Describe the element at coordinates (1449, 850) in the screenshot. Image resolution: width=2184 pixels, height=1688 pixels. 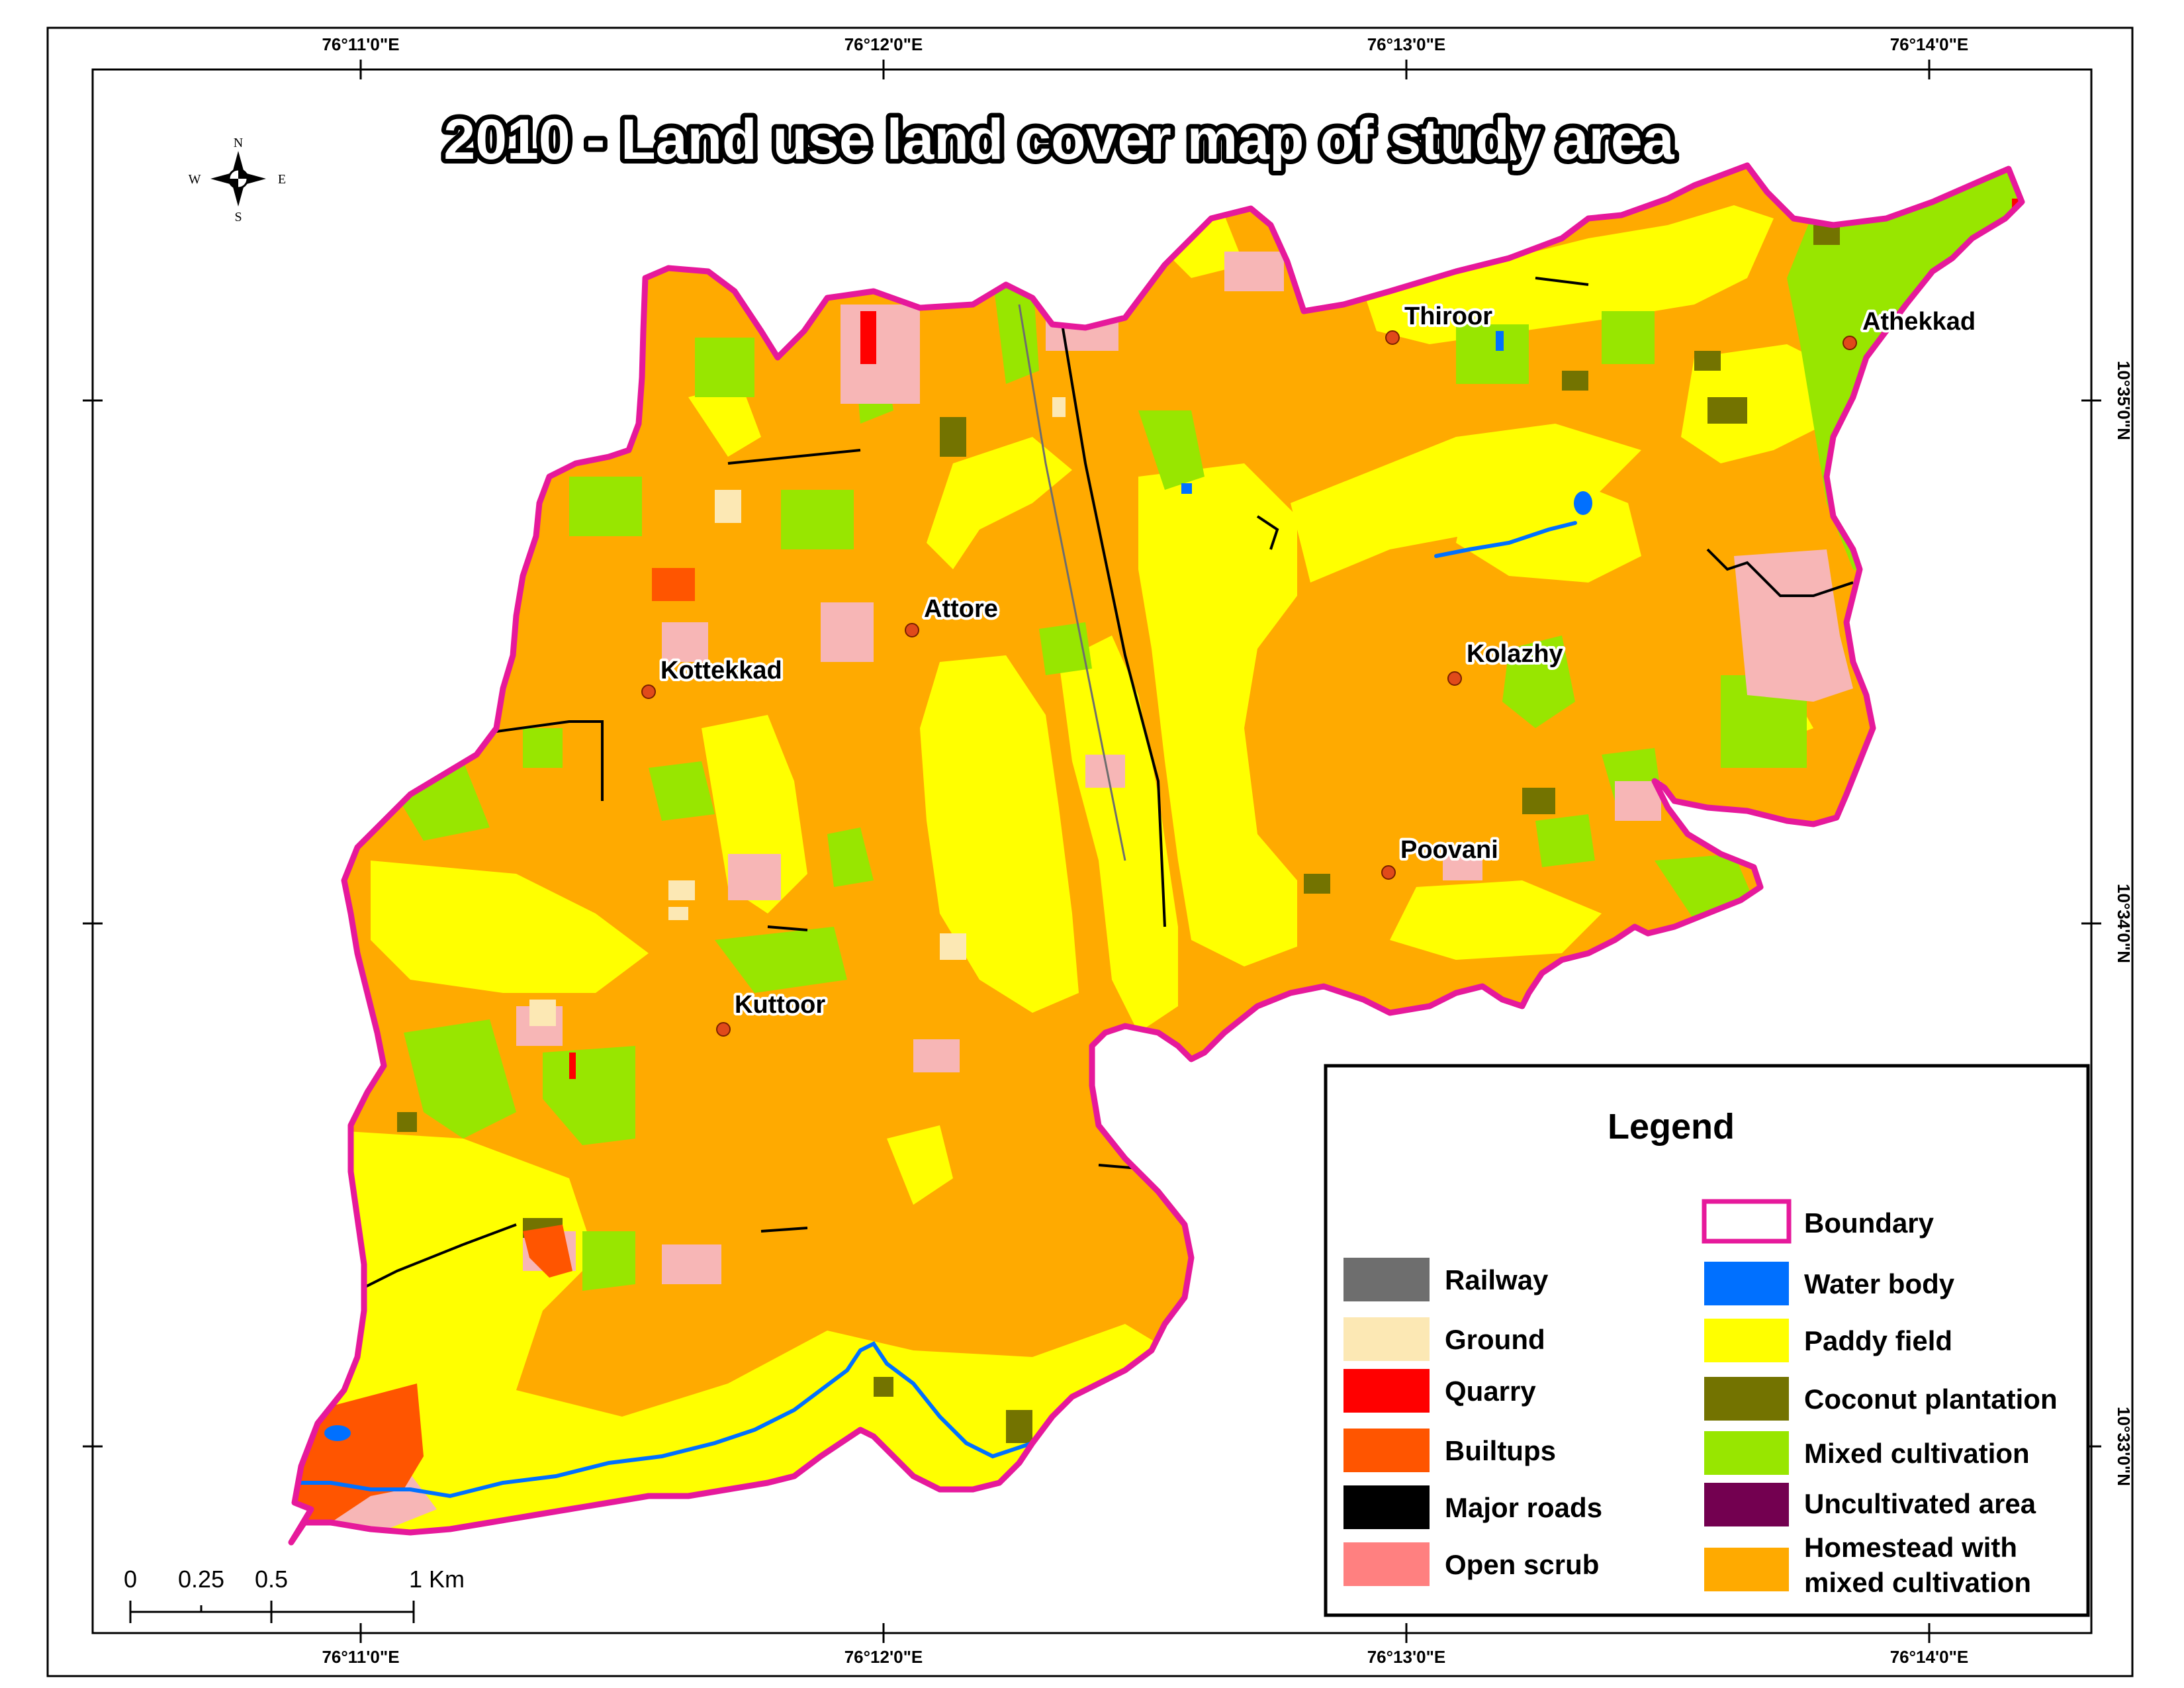
I see `place-label: Poovani` at that location.